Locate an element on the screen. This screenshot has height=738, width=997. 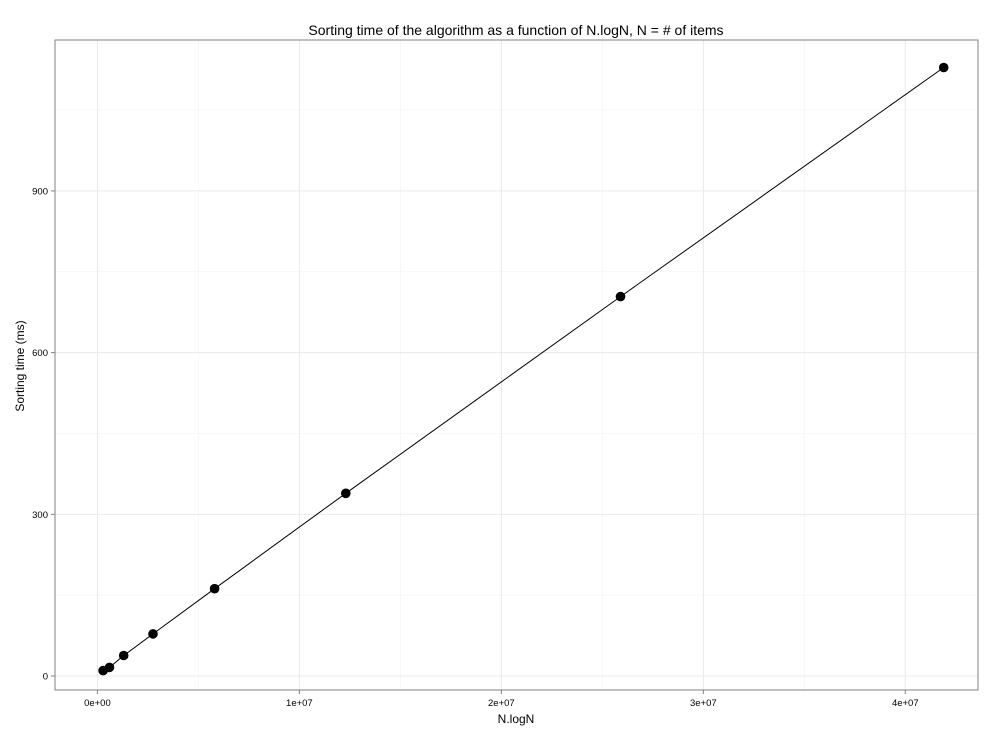
x-axis-title: N.logN is located at coordinates (516, 719).